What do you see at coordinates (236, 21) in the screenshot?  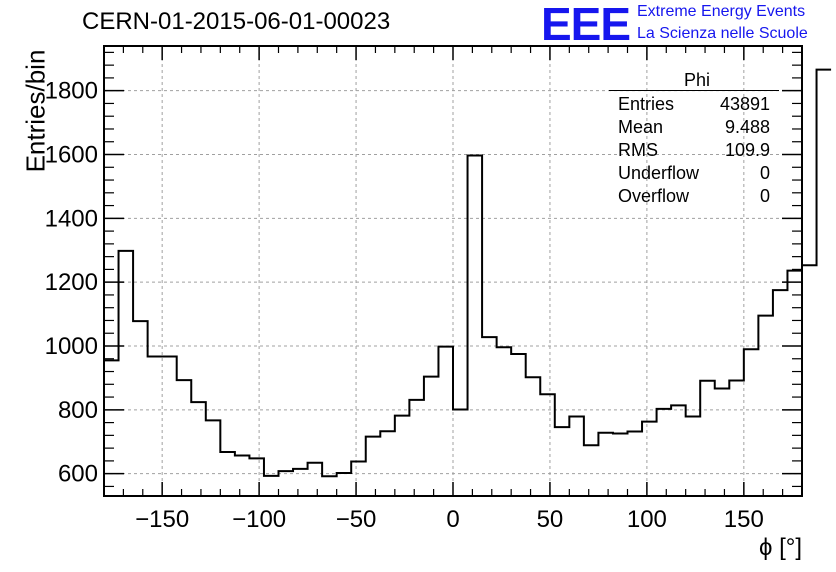 I see `chart-title: CERN-01-2015-06-01-00023` at bounding box center [236, 21].